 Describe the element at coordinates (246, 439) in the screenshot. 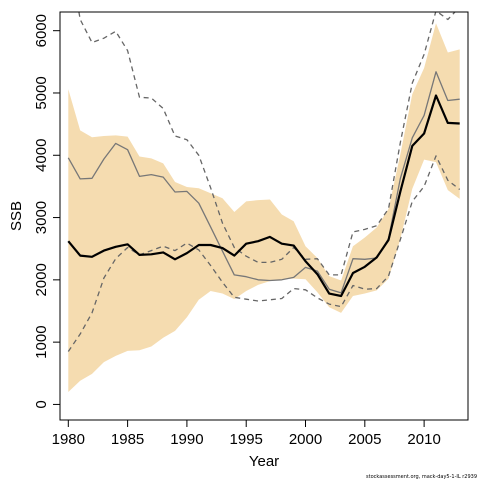

I see `x-tick-label: 1995` at that location.